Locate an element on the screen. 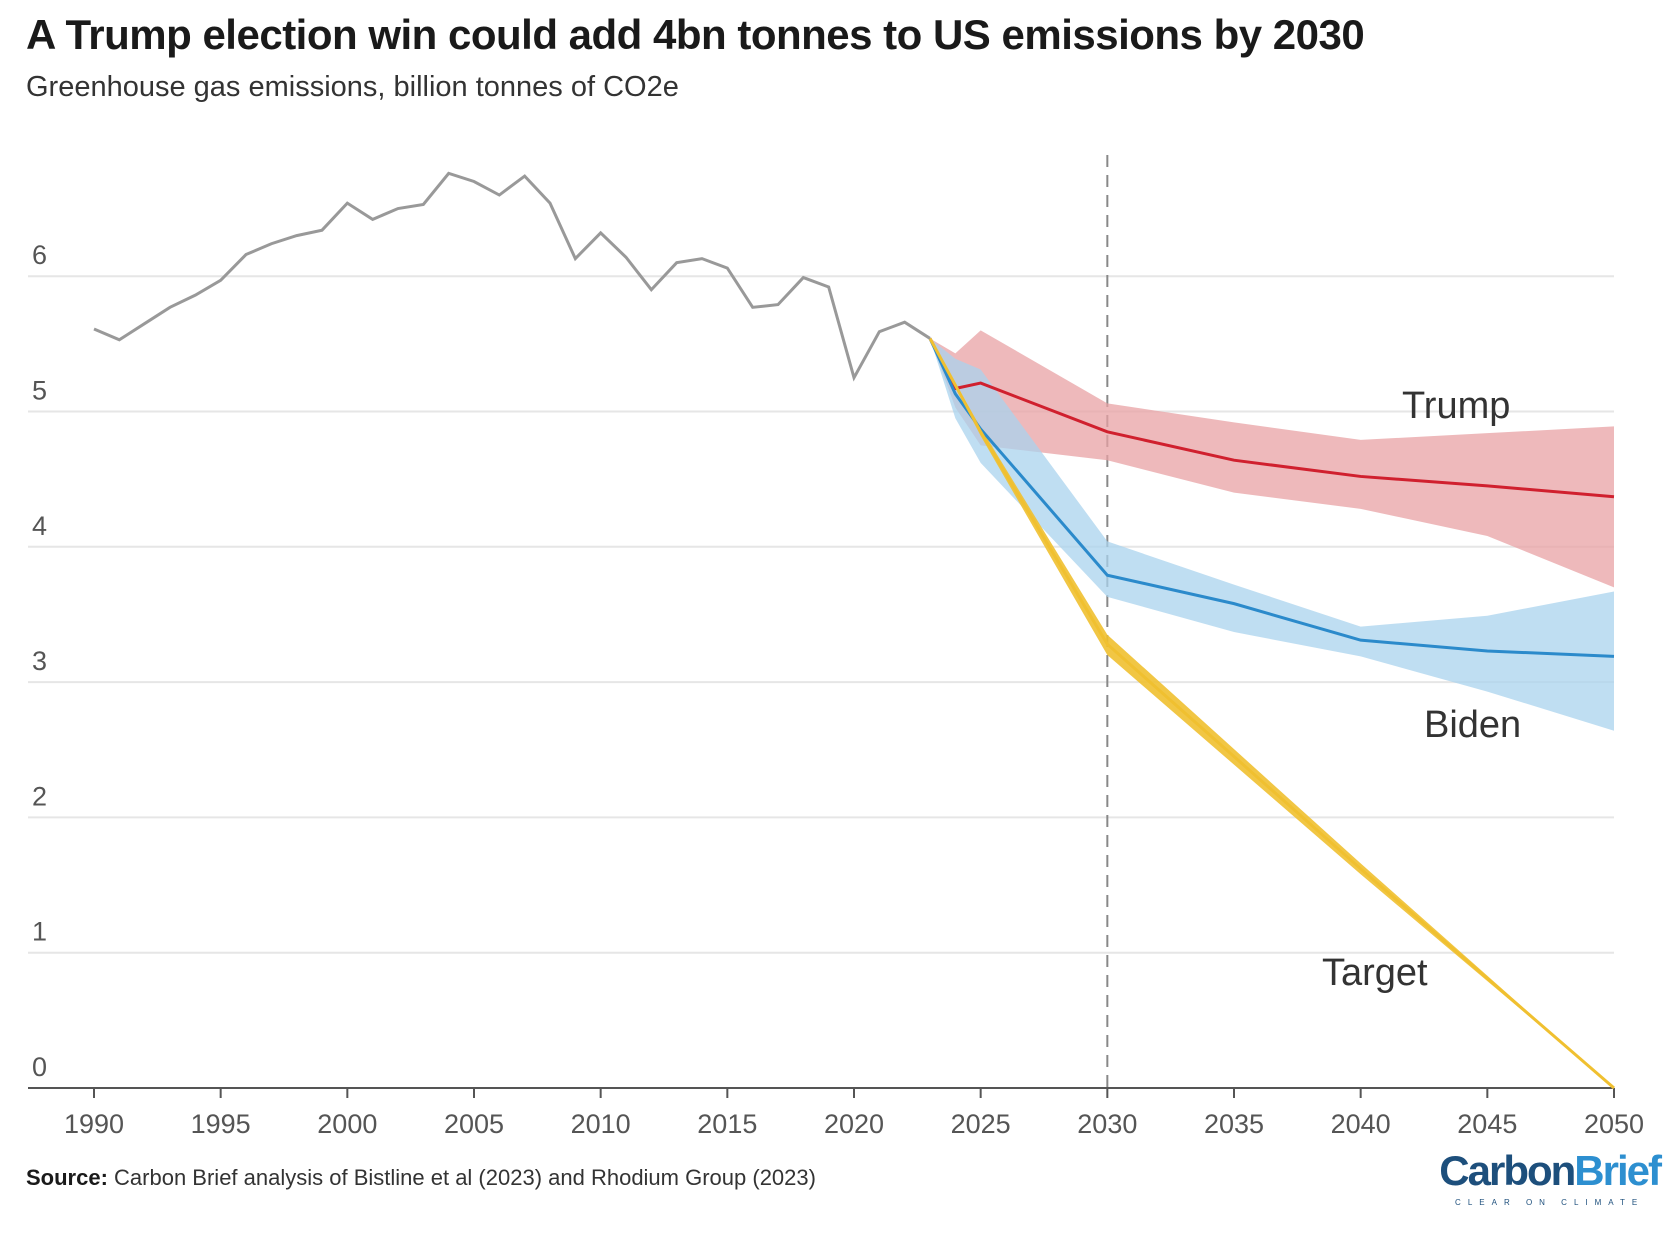 The image size is (1672, 1236). biden-label: Biden is located at coordinates (1472, 725).